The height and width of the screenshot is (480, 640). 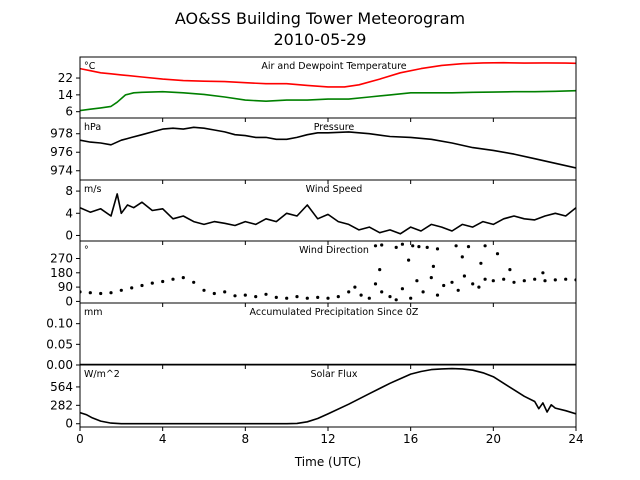 What do you see at coordinates (575, 439) in the screenshot?
I see `x-tick-label: 24` at bounding box center [575, 439].